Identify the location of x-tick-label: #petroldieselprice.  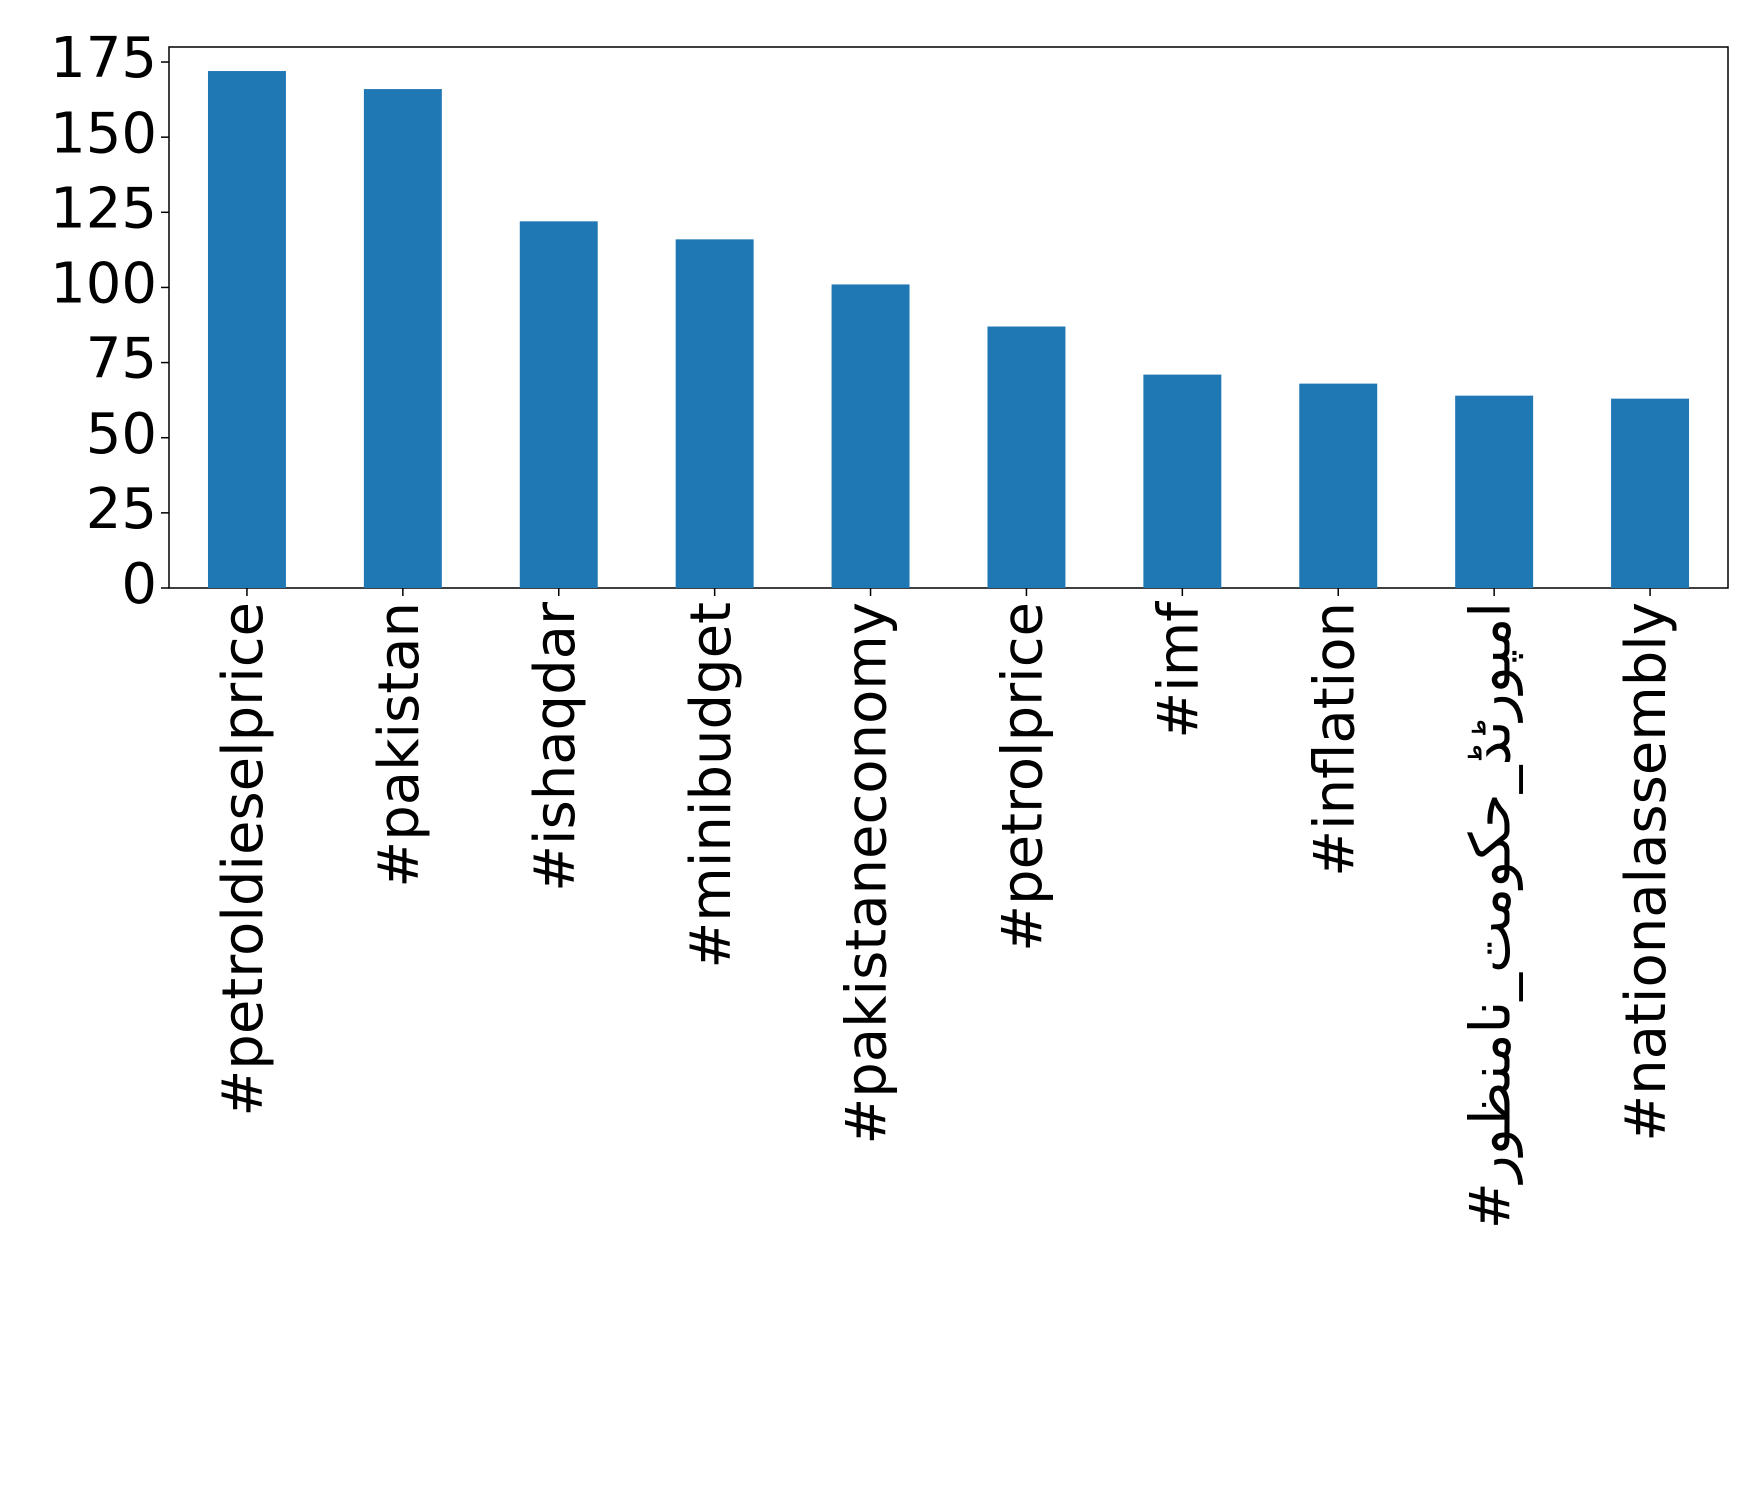
(243, 859).